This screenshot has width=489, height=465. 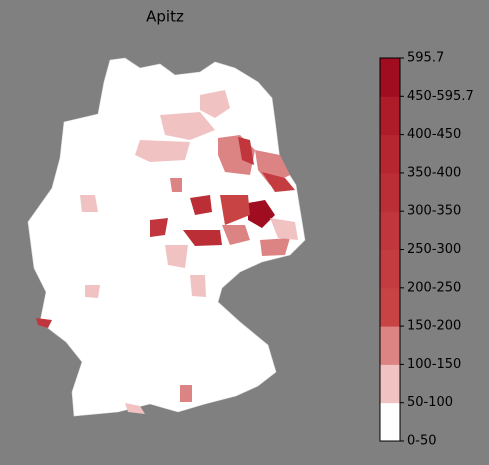 I want to click on colorbar-label: 300-350, so click(x=434, y=211).